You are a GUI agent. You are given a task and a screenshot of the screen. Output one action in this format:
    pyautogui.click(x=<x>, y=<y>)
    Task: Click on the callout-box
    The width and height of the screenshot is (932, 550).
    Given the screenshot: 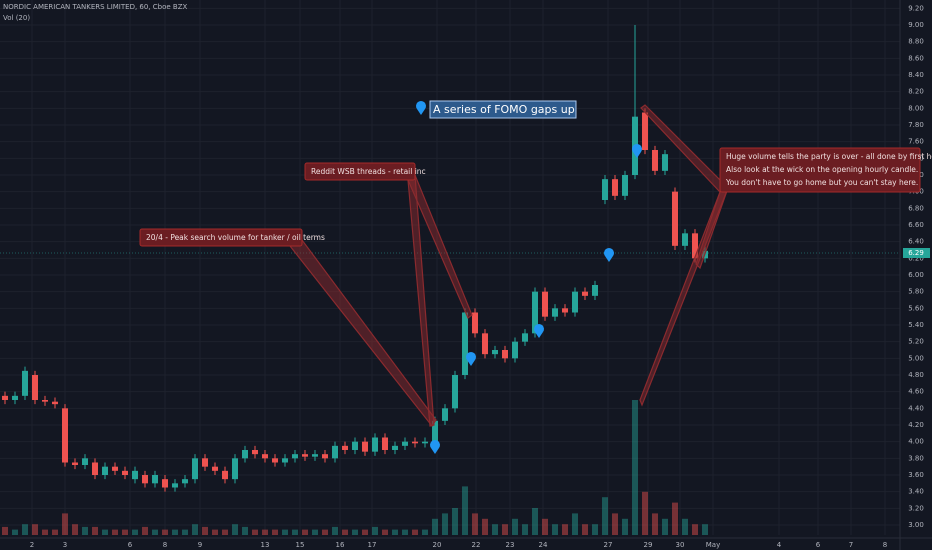 What is the action you would take?
    pyautogui.click(x=360, y=171)
    